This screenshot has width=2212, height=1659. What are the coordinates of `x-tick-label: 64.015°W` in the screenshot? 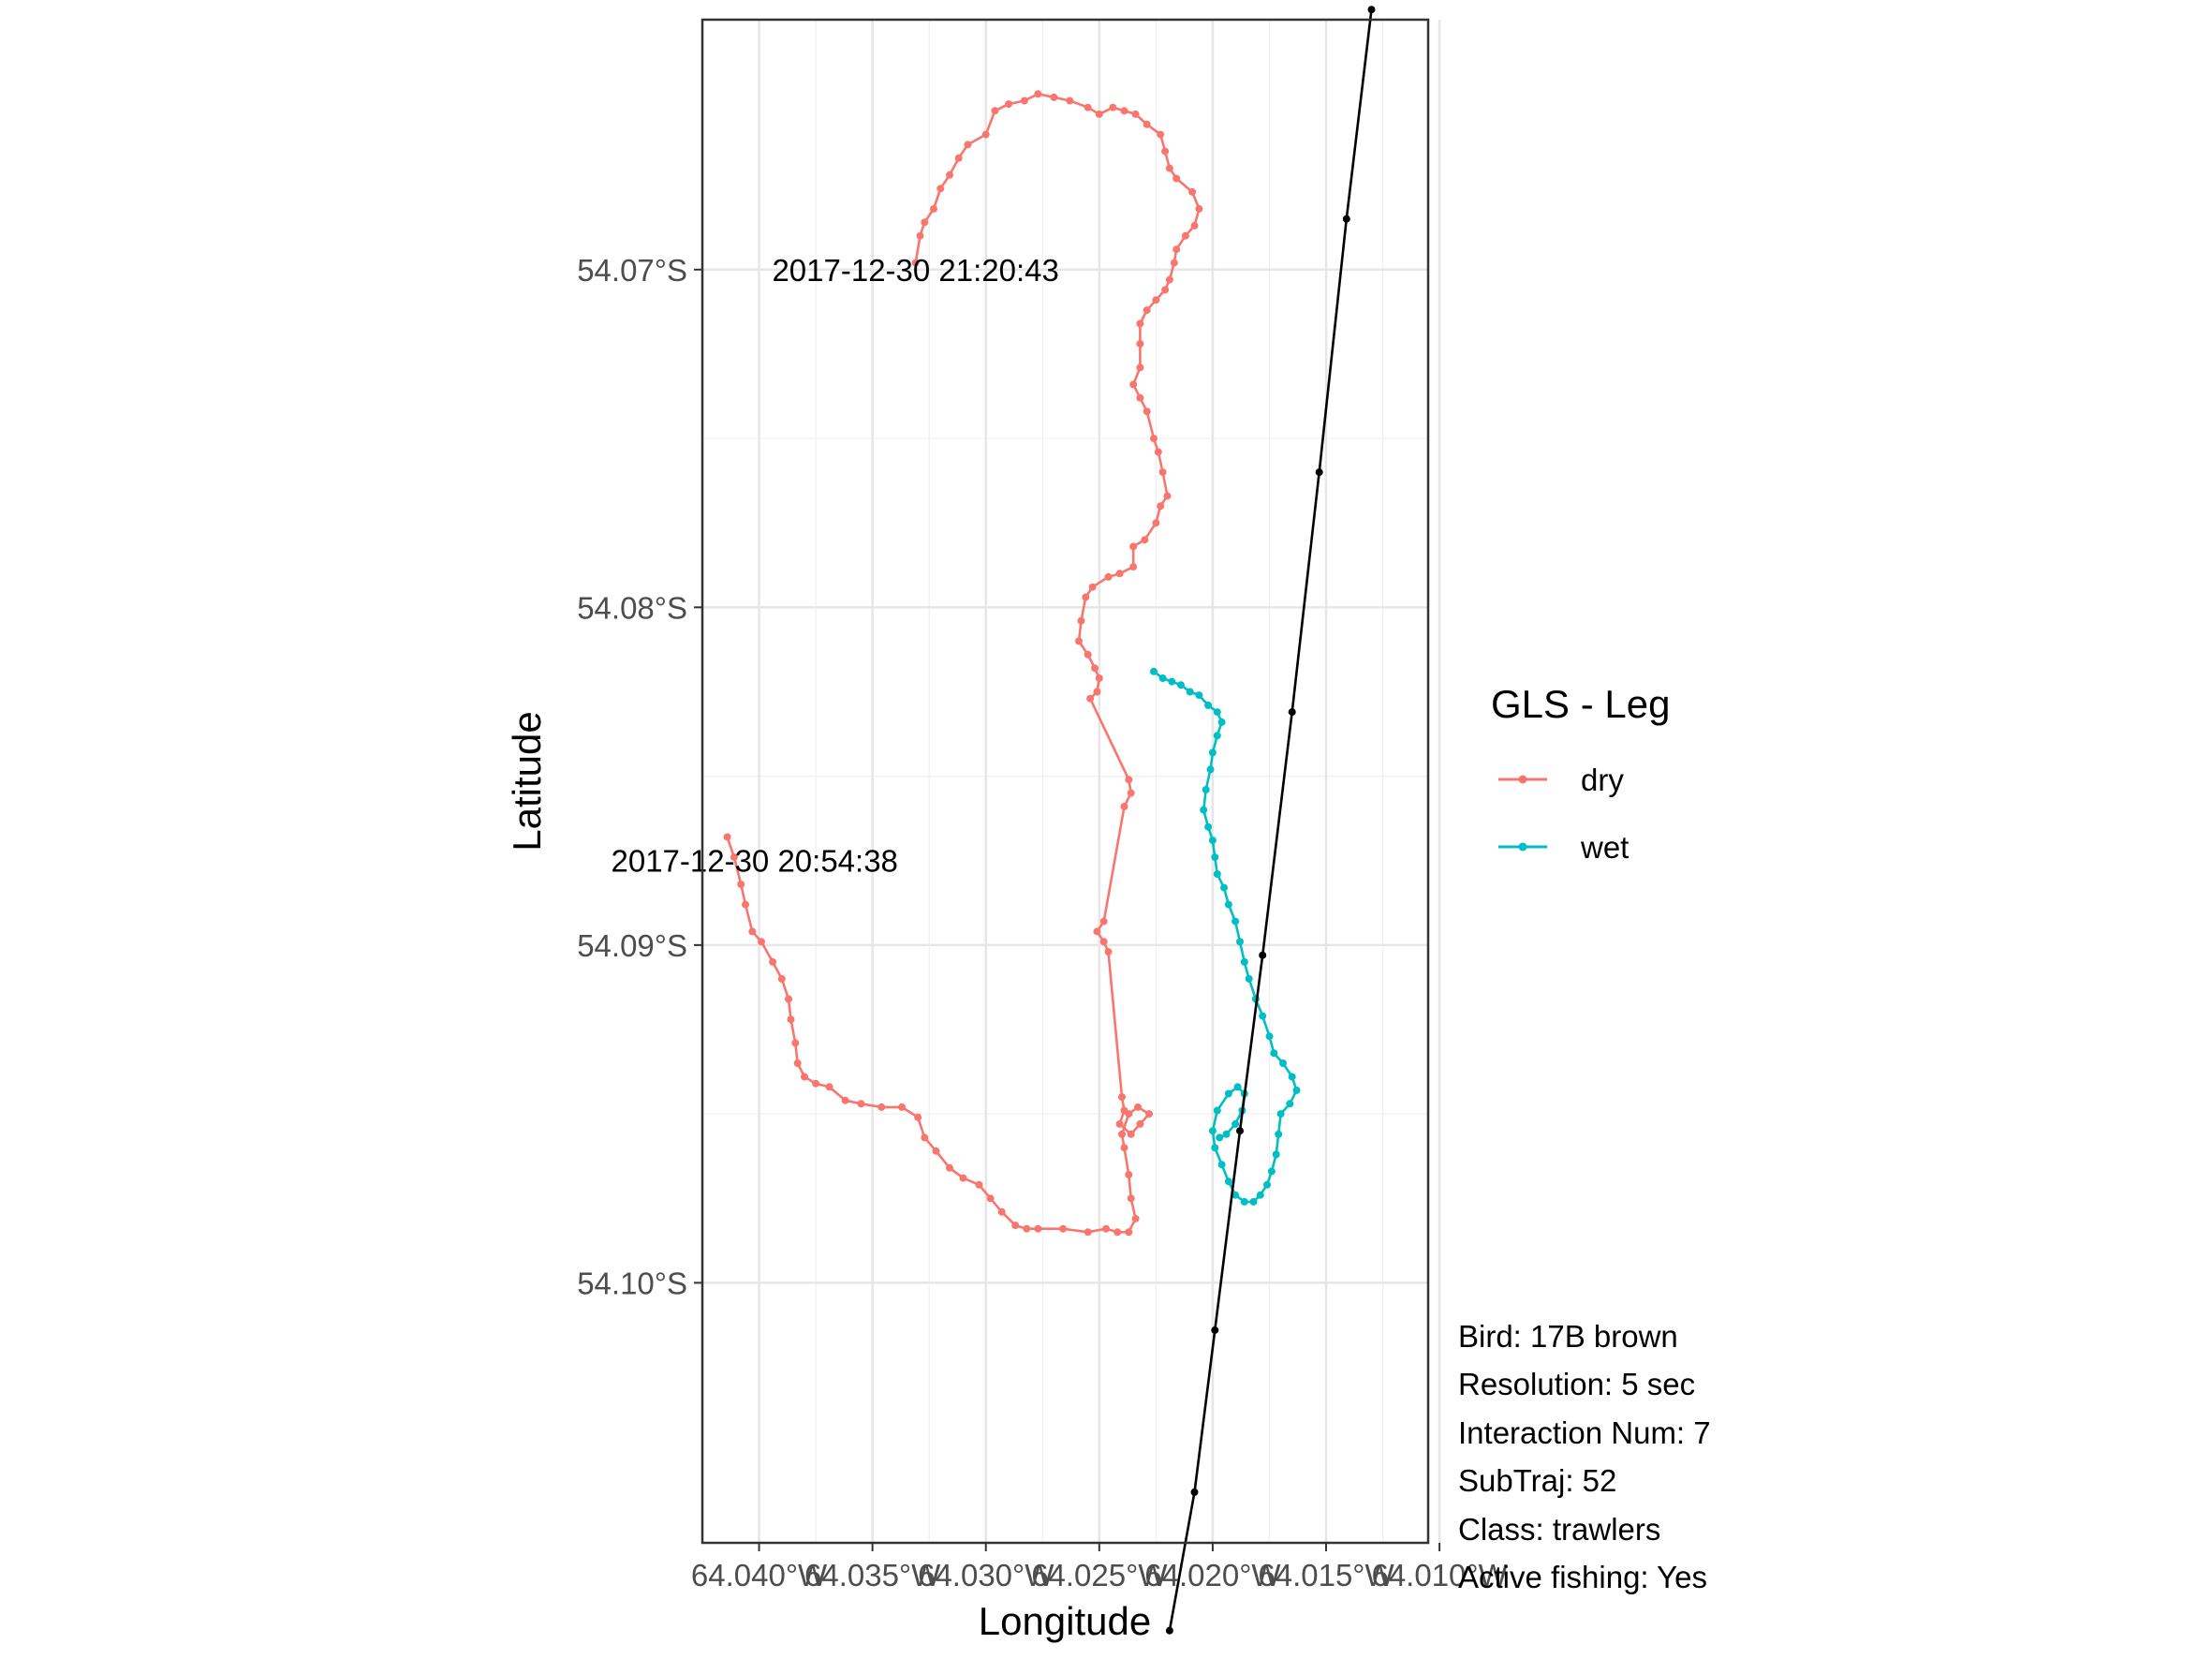 It's located at (1326, 1575).